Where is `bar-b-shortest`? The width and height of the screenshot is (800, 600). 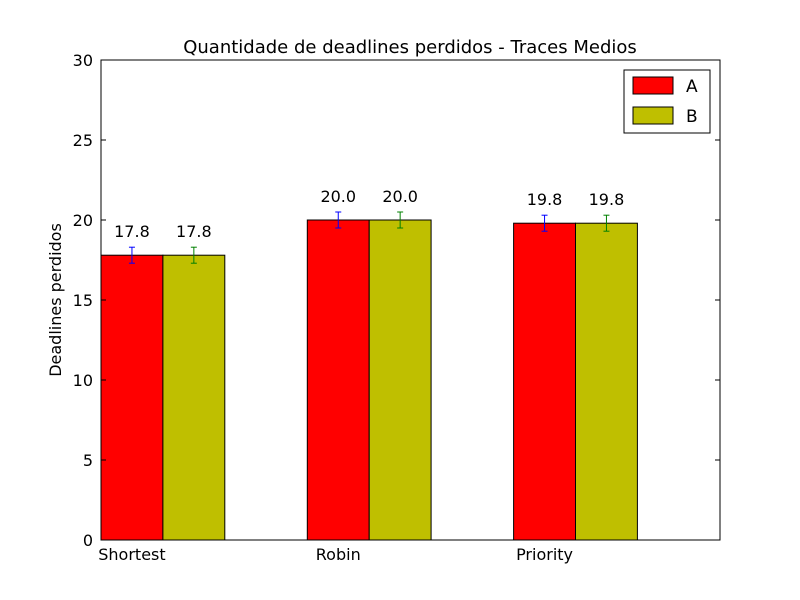 bar-b-shortest is located at coordinates (194, 397).